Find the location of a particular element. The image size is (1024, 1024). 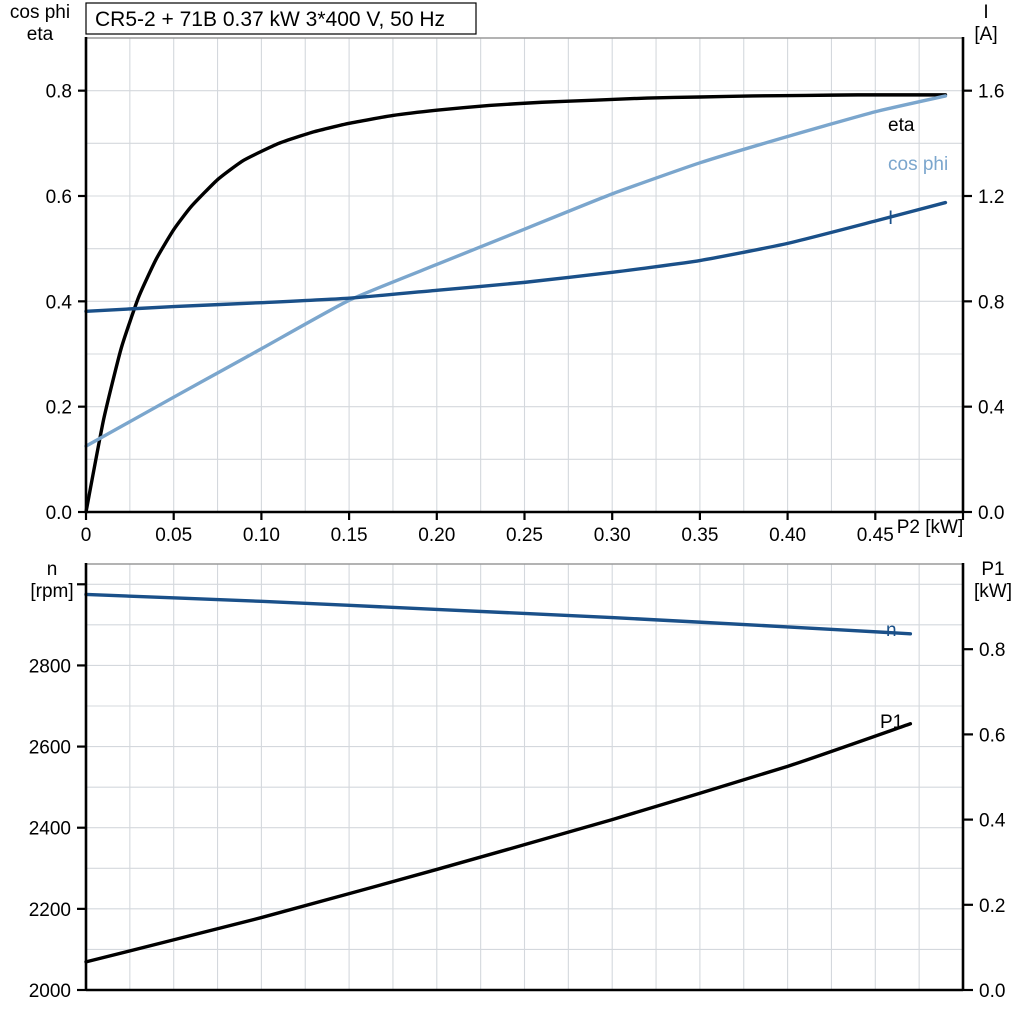

svg-text: 2200 is located at coordinates (50, 910).